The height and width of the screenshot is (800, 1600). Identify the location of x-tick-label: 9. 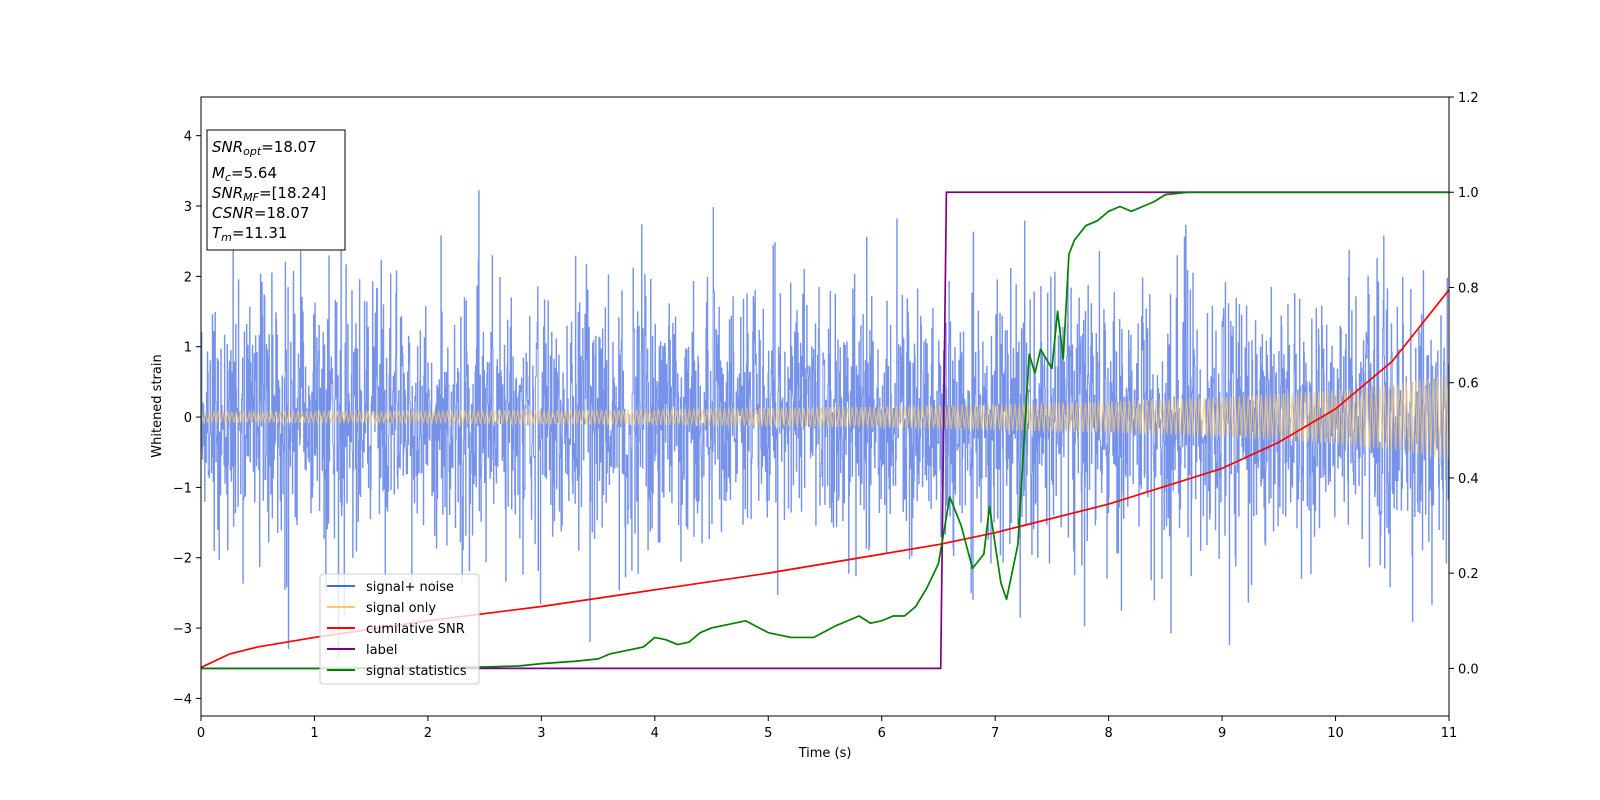
(1222, 733).